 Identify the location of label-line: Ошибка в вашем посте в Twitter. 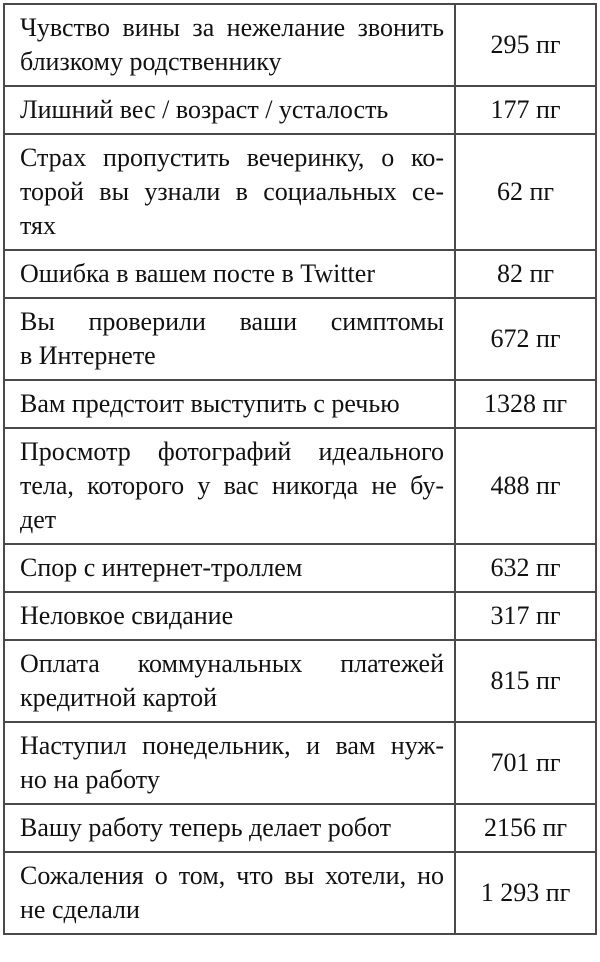
(197, 273).